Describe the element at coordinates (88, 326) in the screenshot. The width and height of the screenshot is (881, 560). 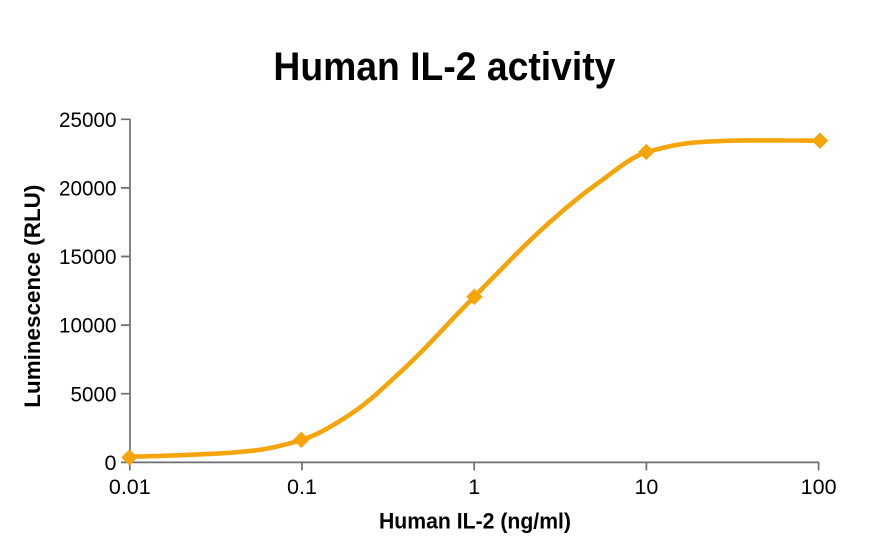
I see `svg-text: 10000` at that location.